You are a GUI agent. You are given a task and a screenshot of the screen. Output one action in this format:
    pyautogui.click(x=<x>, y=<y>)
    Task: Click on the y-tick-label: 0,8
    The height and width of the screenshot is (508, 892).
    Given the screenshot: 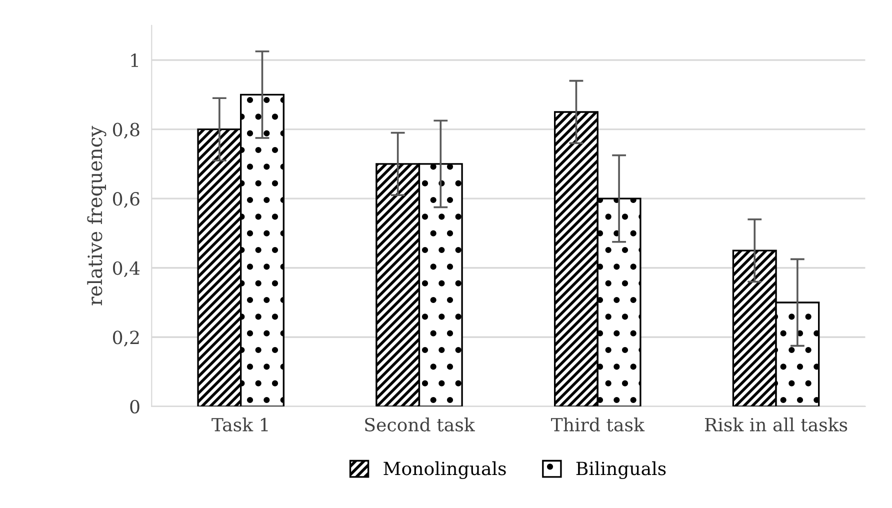 What is the action you would take?
    pyautogui.click(x=126, y=130)
    